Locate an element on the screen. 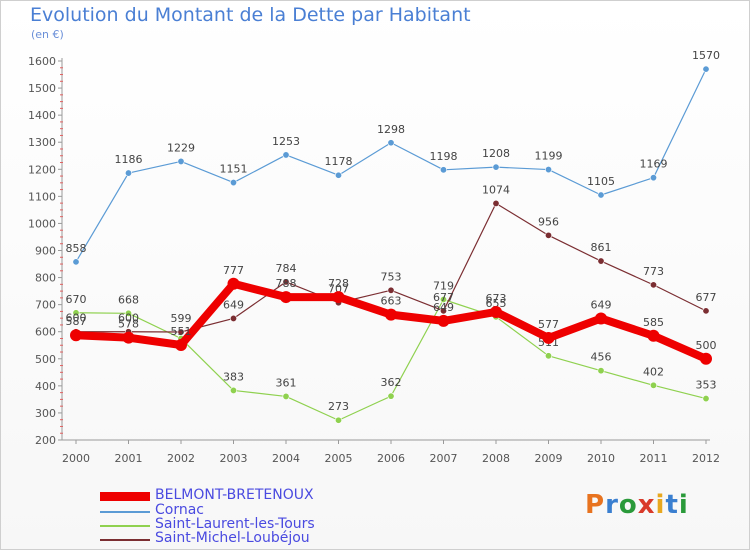  data-label-cornac: 1178 is located at coordinates (339, 161).